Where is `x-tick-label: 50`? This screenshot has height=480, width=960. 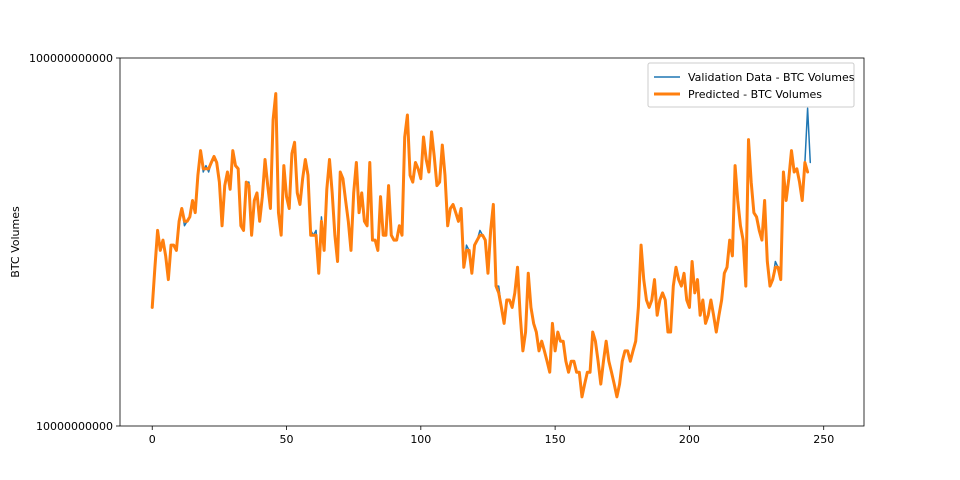
x-tick-label: 50 is located at coordinates (287, 439).